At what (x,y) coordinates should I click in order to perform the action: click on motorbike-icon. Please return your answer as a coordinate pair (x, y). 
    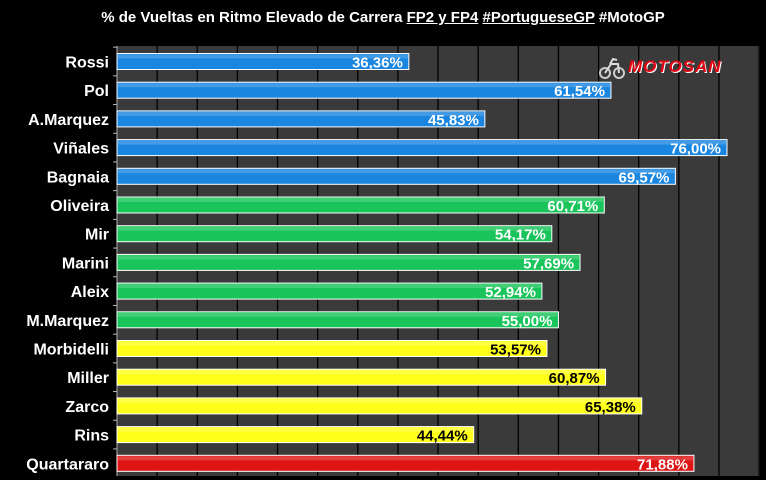
    Looking at the image, I should click on (612, 68).